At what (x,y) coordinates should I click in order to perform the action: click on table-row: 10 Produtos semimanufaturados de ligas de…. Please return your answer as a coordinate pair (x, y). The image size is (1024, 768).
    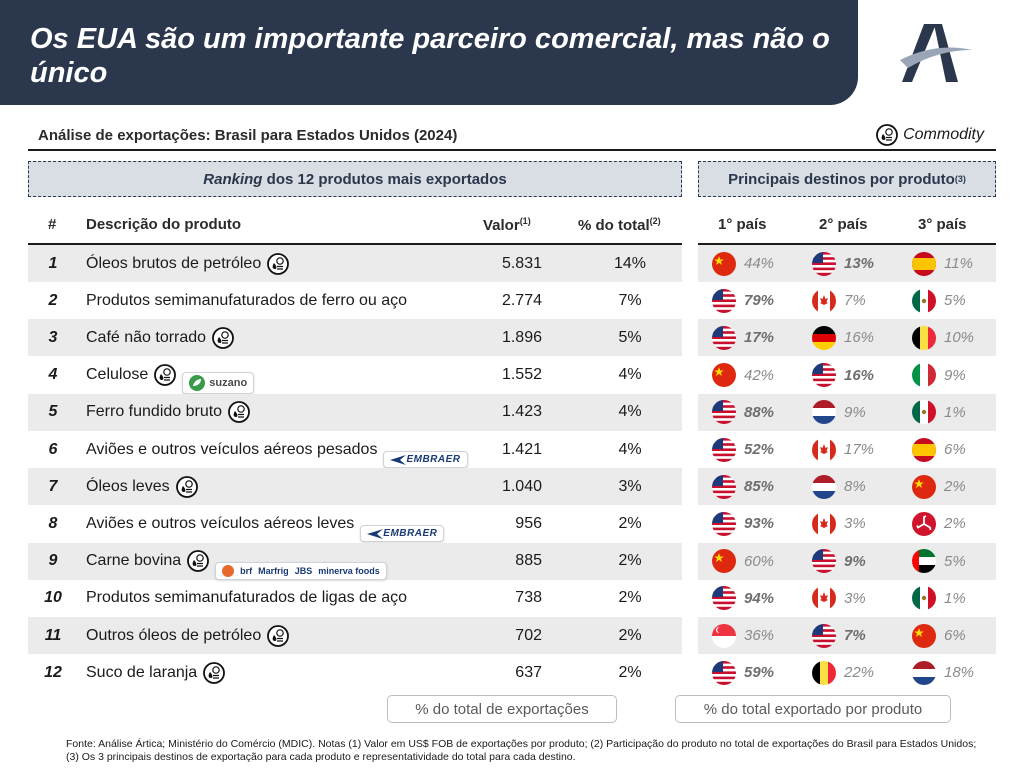
    Looking at the image, I should click on (355, 598).